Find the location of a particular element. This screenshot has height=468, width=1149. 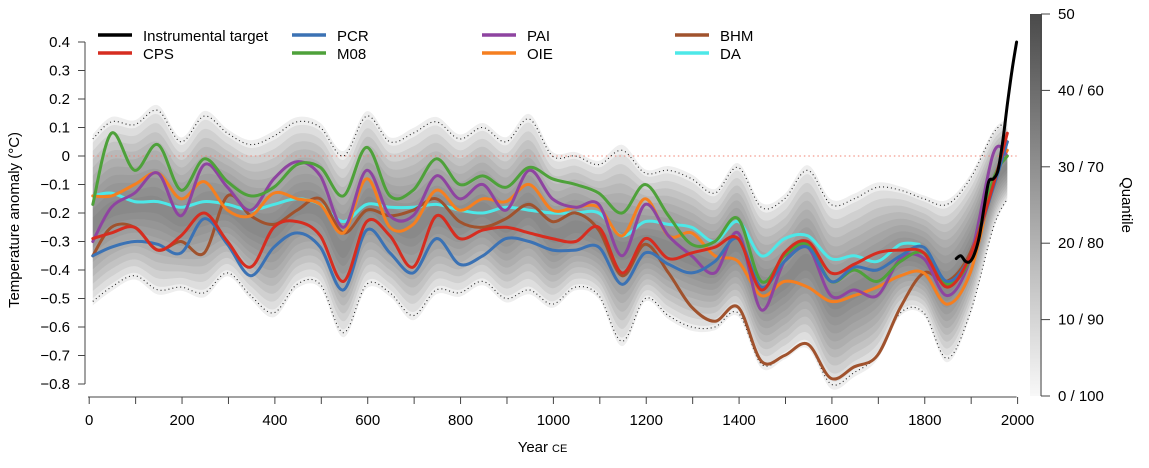

colorbar-tick-label: 30 / 70 is located at coordinates (1081, 167).